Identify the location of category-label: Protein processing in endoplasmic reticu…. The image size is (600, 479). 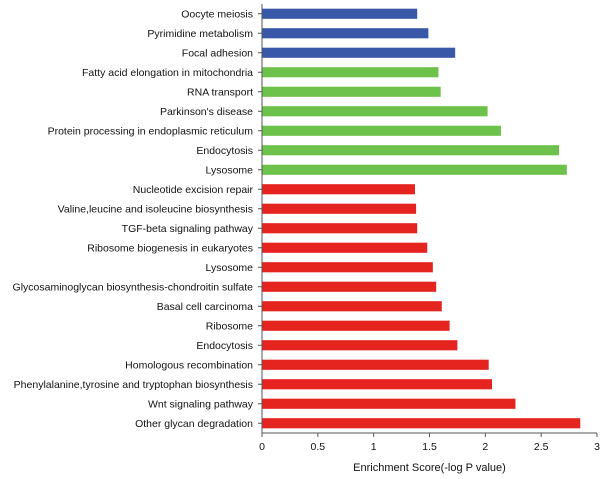
(151, 132).